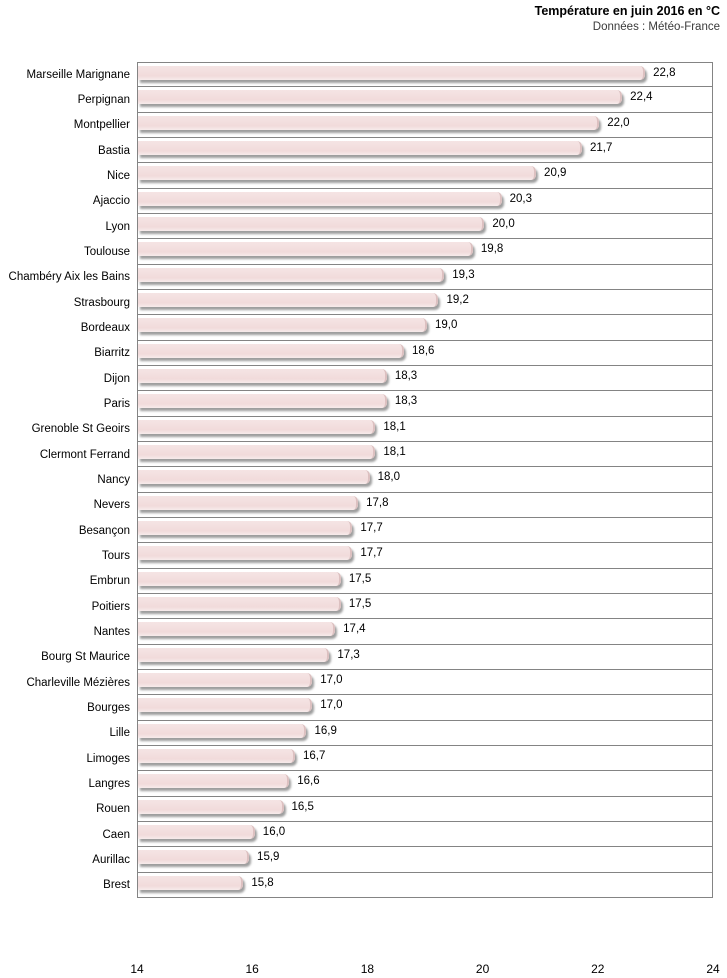  I want to click on chart-row: Poitiers 17,5, so click(356, 606).